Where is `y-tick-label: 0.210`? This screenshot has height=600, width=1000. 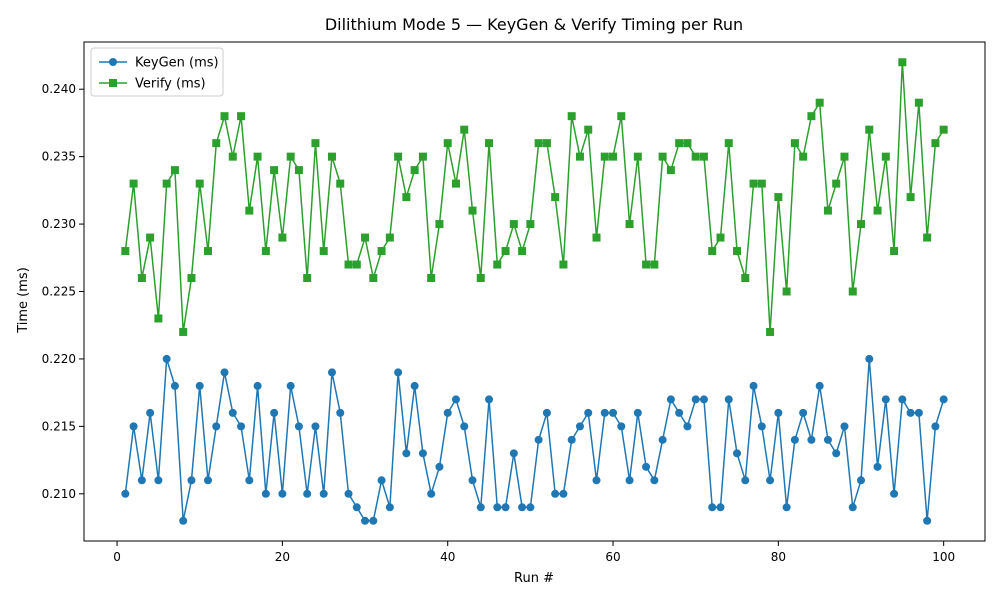
y-tick-label: 0.210 is located at coordinates (59, 494).